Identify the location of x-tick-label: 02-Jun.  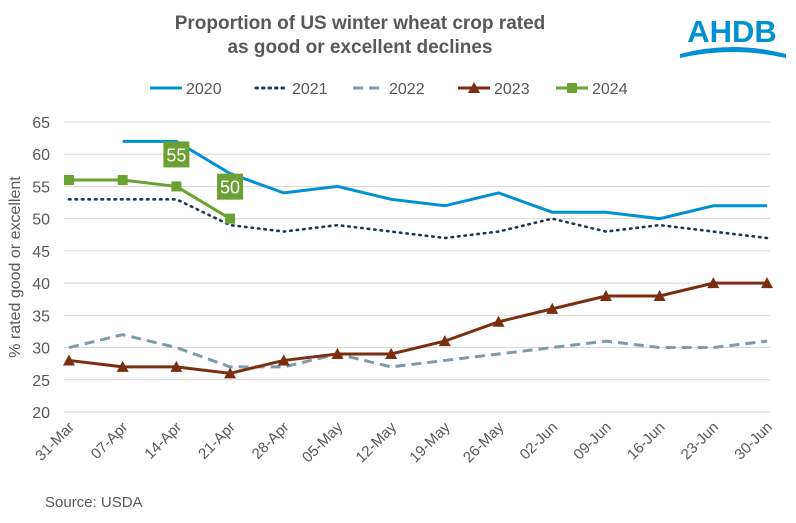
(539, 441).